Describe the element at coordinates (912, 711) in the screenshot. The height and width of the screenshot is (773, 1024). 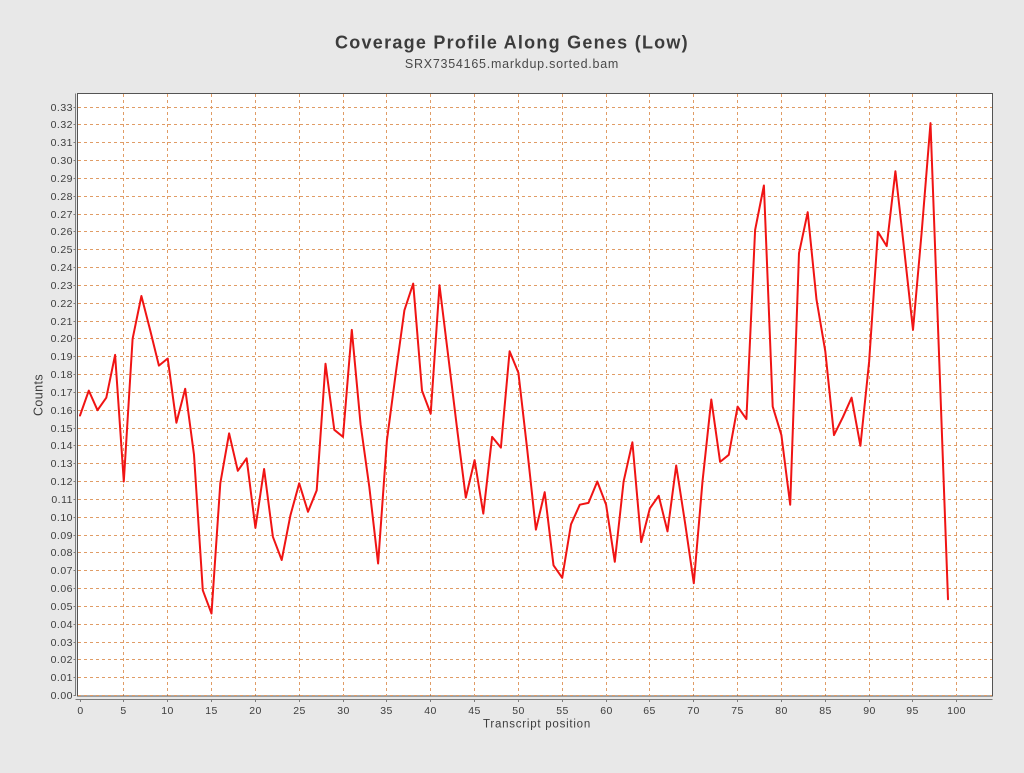
I see `svg-text: 95` at that location.